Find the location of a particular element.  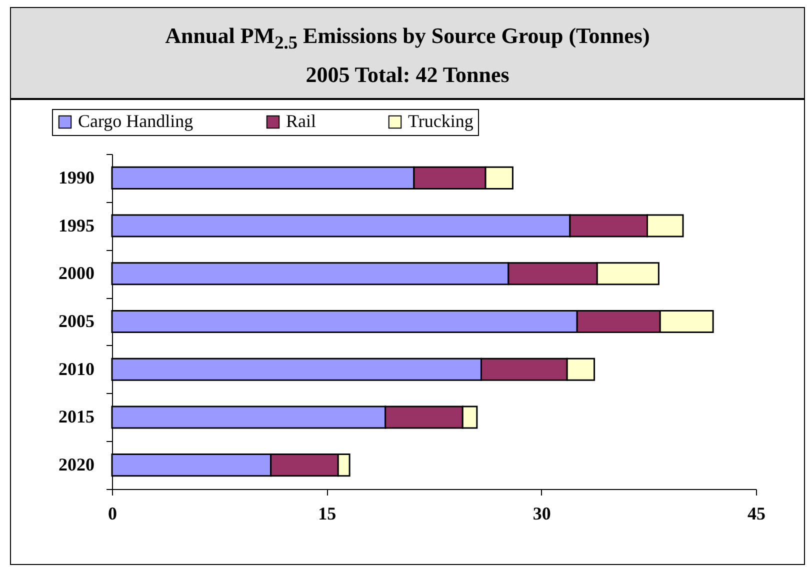

y-tick-label: 1990 is located at coordinates (76, 177).